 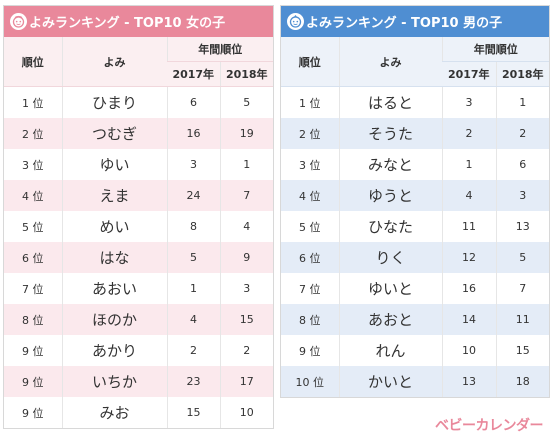 I want to click on yomi-cell: ゆいと, so click(x=390, y=288).